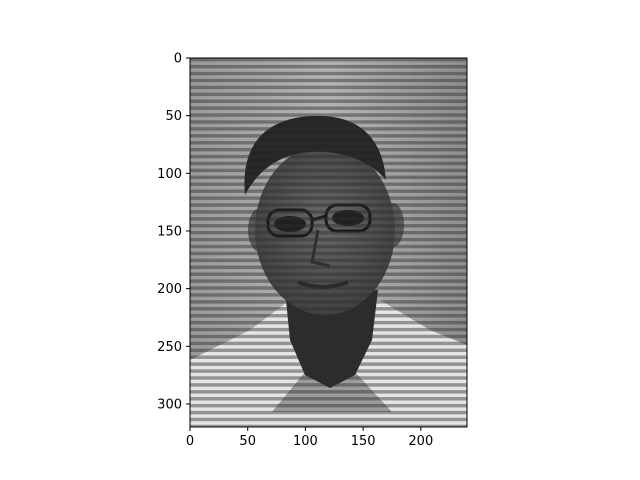  I want to click on y-axis: 0 50 100 150 200 250 300, so click(173, 232).